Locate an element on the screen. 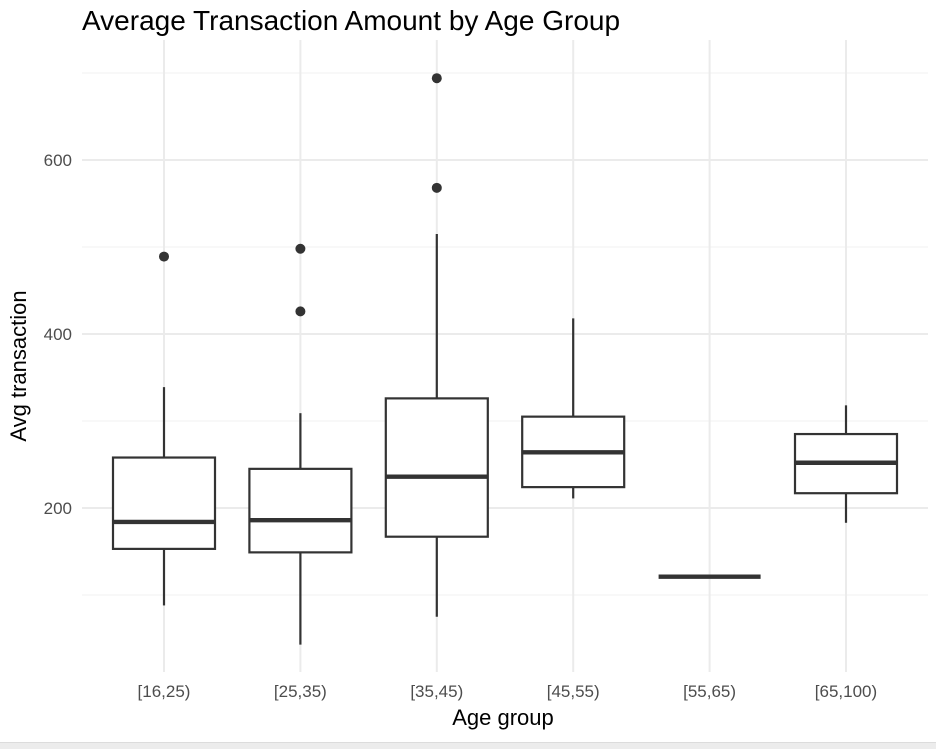  x-tick-label: [55,65) is located at coordinates (709, 691).